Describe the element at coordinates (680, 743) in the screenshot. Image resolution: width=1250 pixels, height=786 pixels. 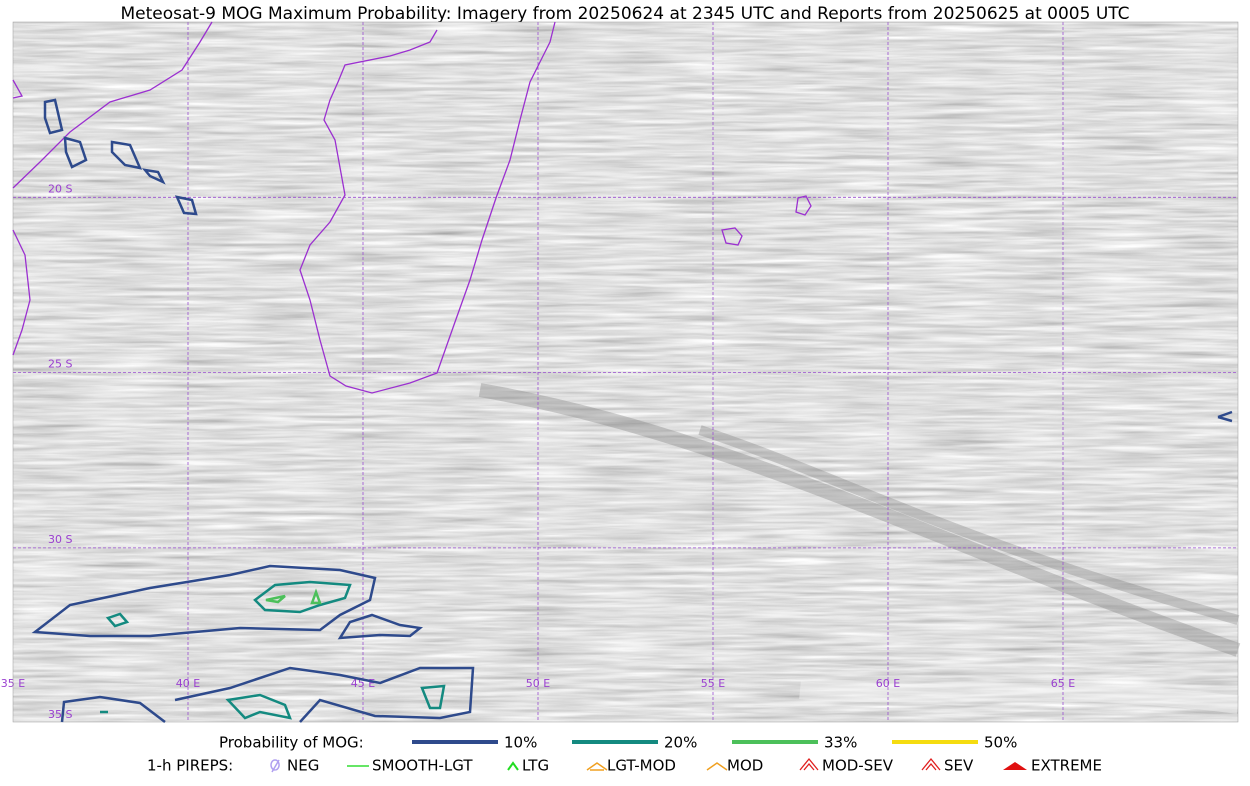
I see `legend-item: 20%` at that location.